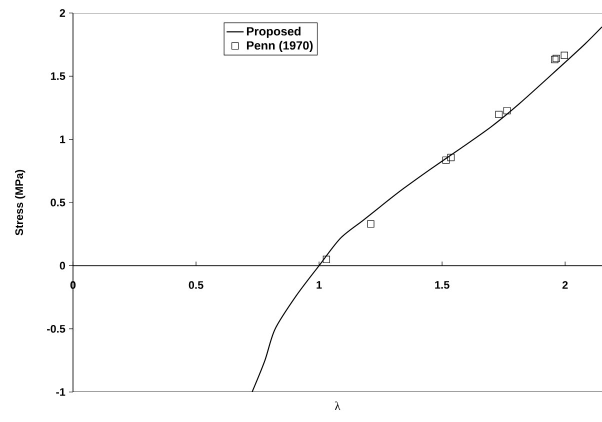 Image resolution: width=602 pixels, height=422 pixels. What do you see at coordinates (442, 285) in the screenshot?
I see `x-tick-label: 1.5` at bounding box center [442, 285].